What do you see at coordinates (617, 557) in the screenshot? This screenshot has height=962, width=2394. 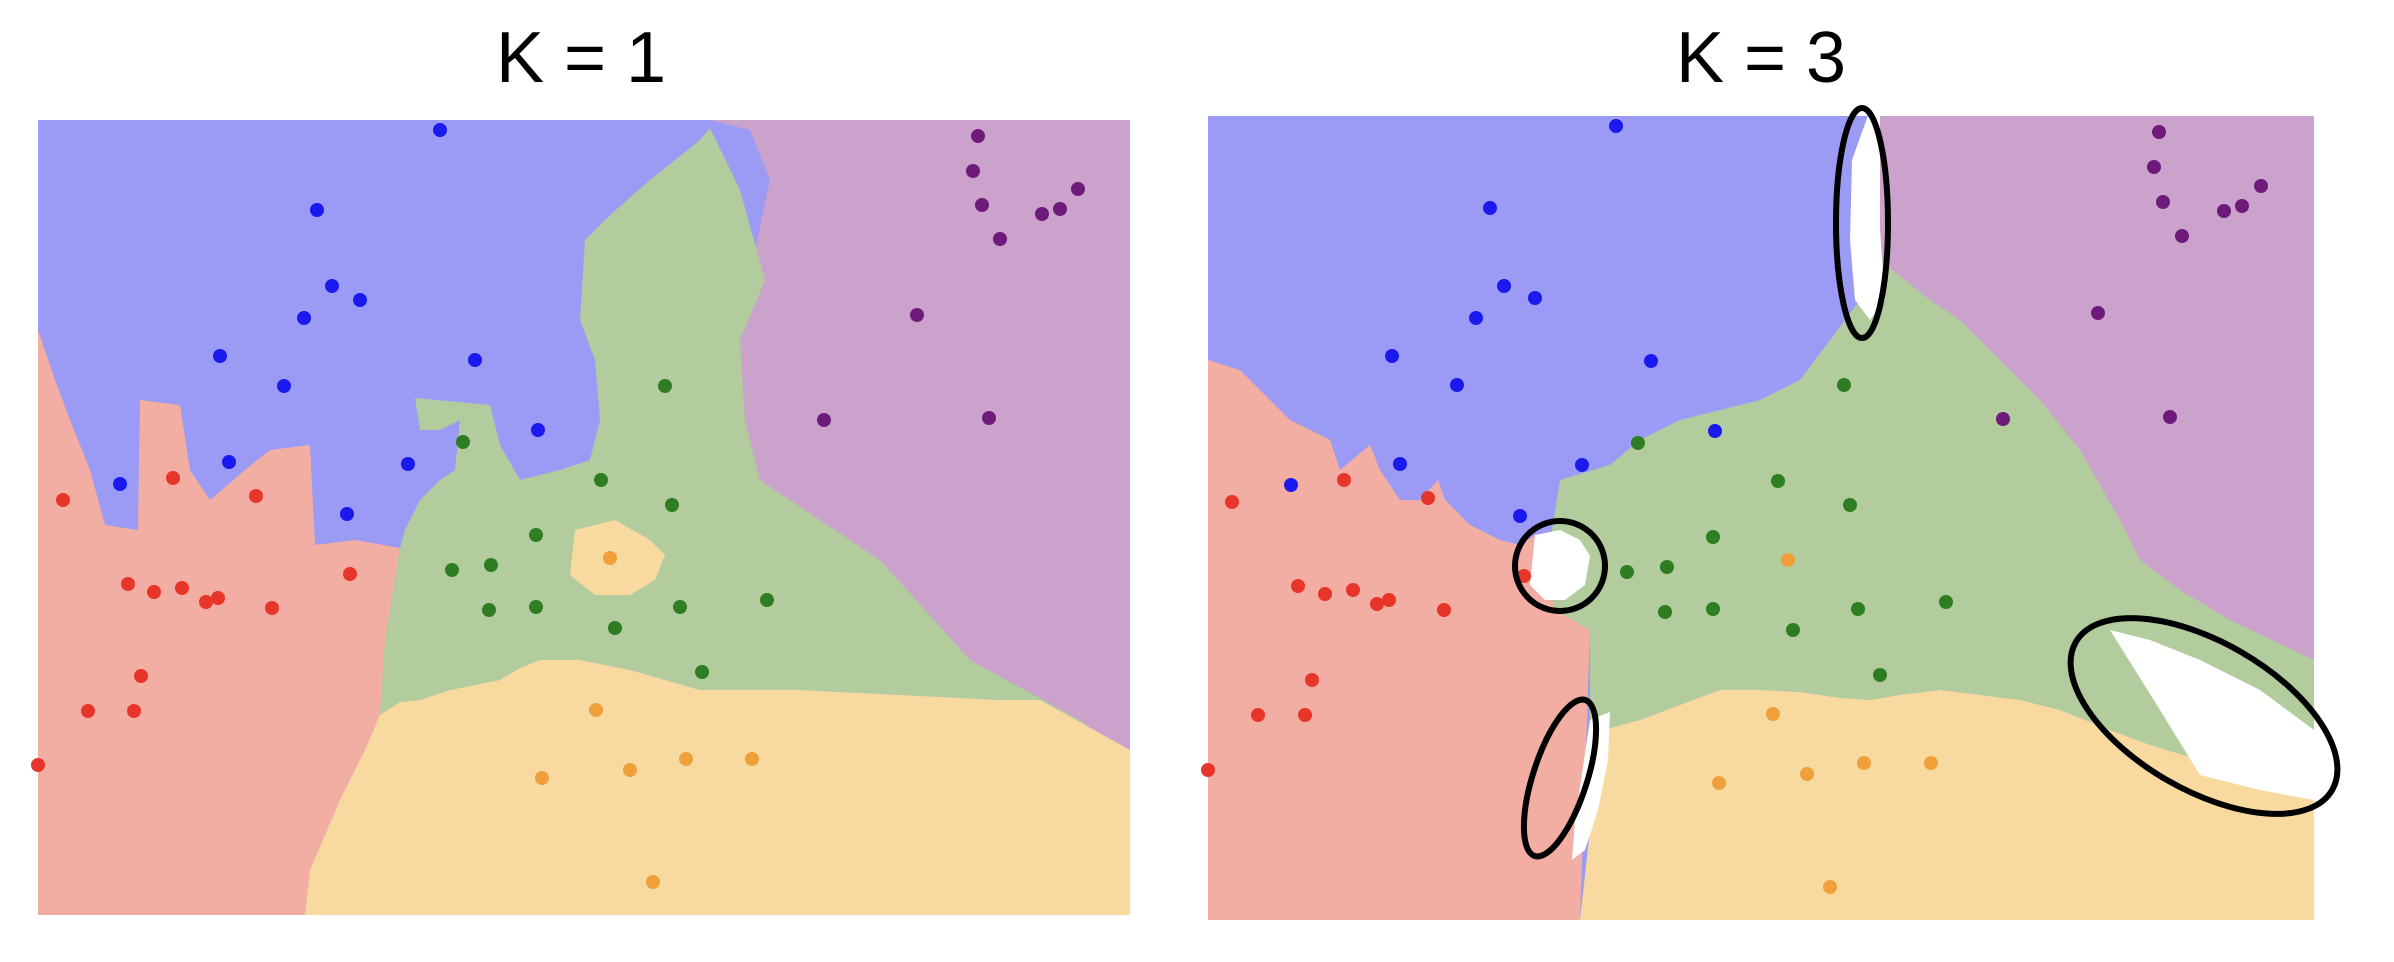 I see `k1-region-orange-island` at bounding box center [617, 557].